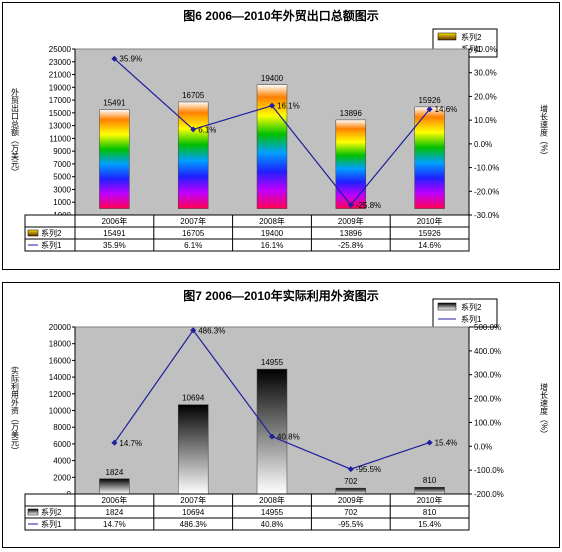 The width and height of the screenshot is (562, 552). Describe the element at coordinates (15, 410) in the screenshot. I see `left-axis-title: 实际利用外资（万美元）` at that location.